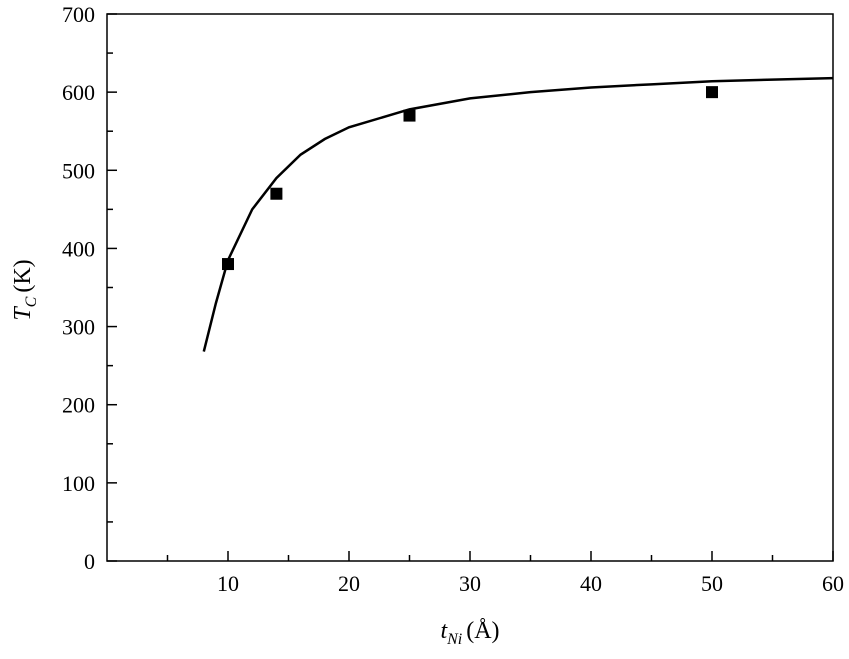 The height and width of the screenshot is (659, 849). I want to click on y-tick-label: 100, so click(78, 483).